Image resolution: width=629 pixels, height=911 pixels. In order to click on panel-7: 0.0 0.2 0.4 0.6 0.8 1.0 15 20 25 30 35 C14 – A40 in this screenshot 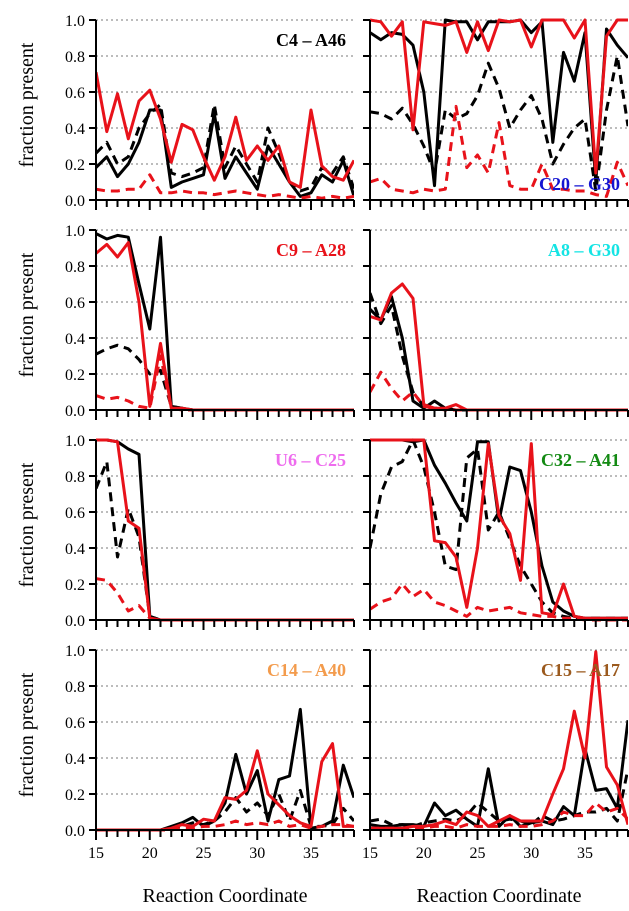, I will do `click(210, 752)`.